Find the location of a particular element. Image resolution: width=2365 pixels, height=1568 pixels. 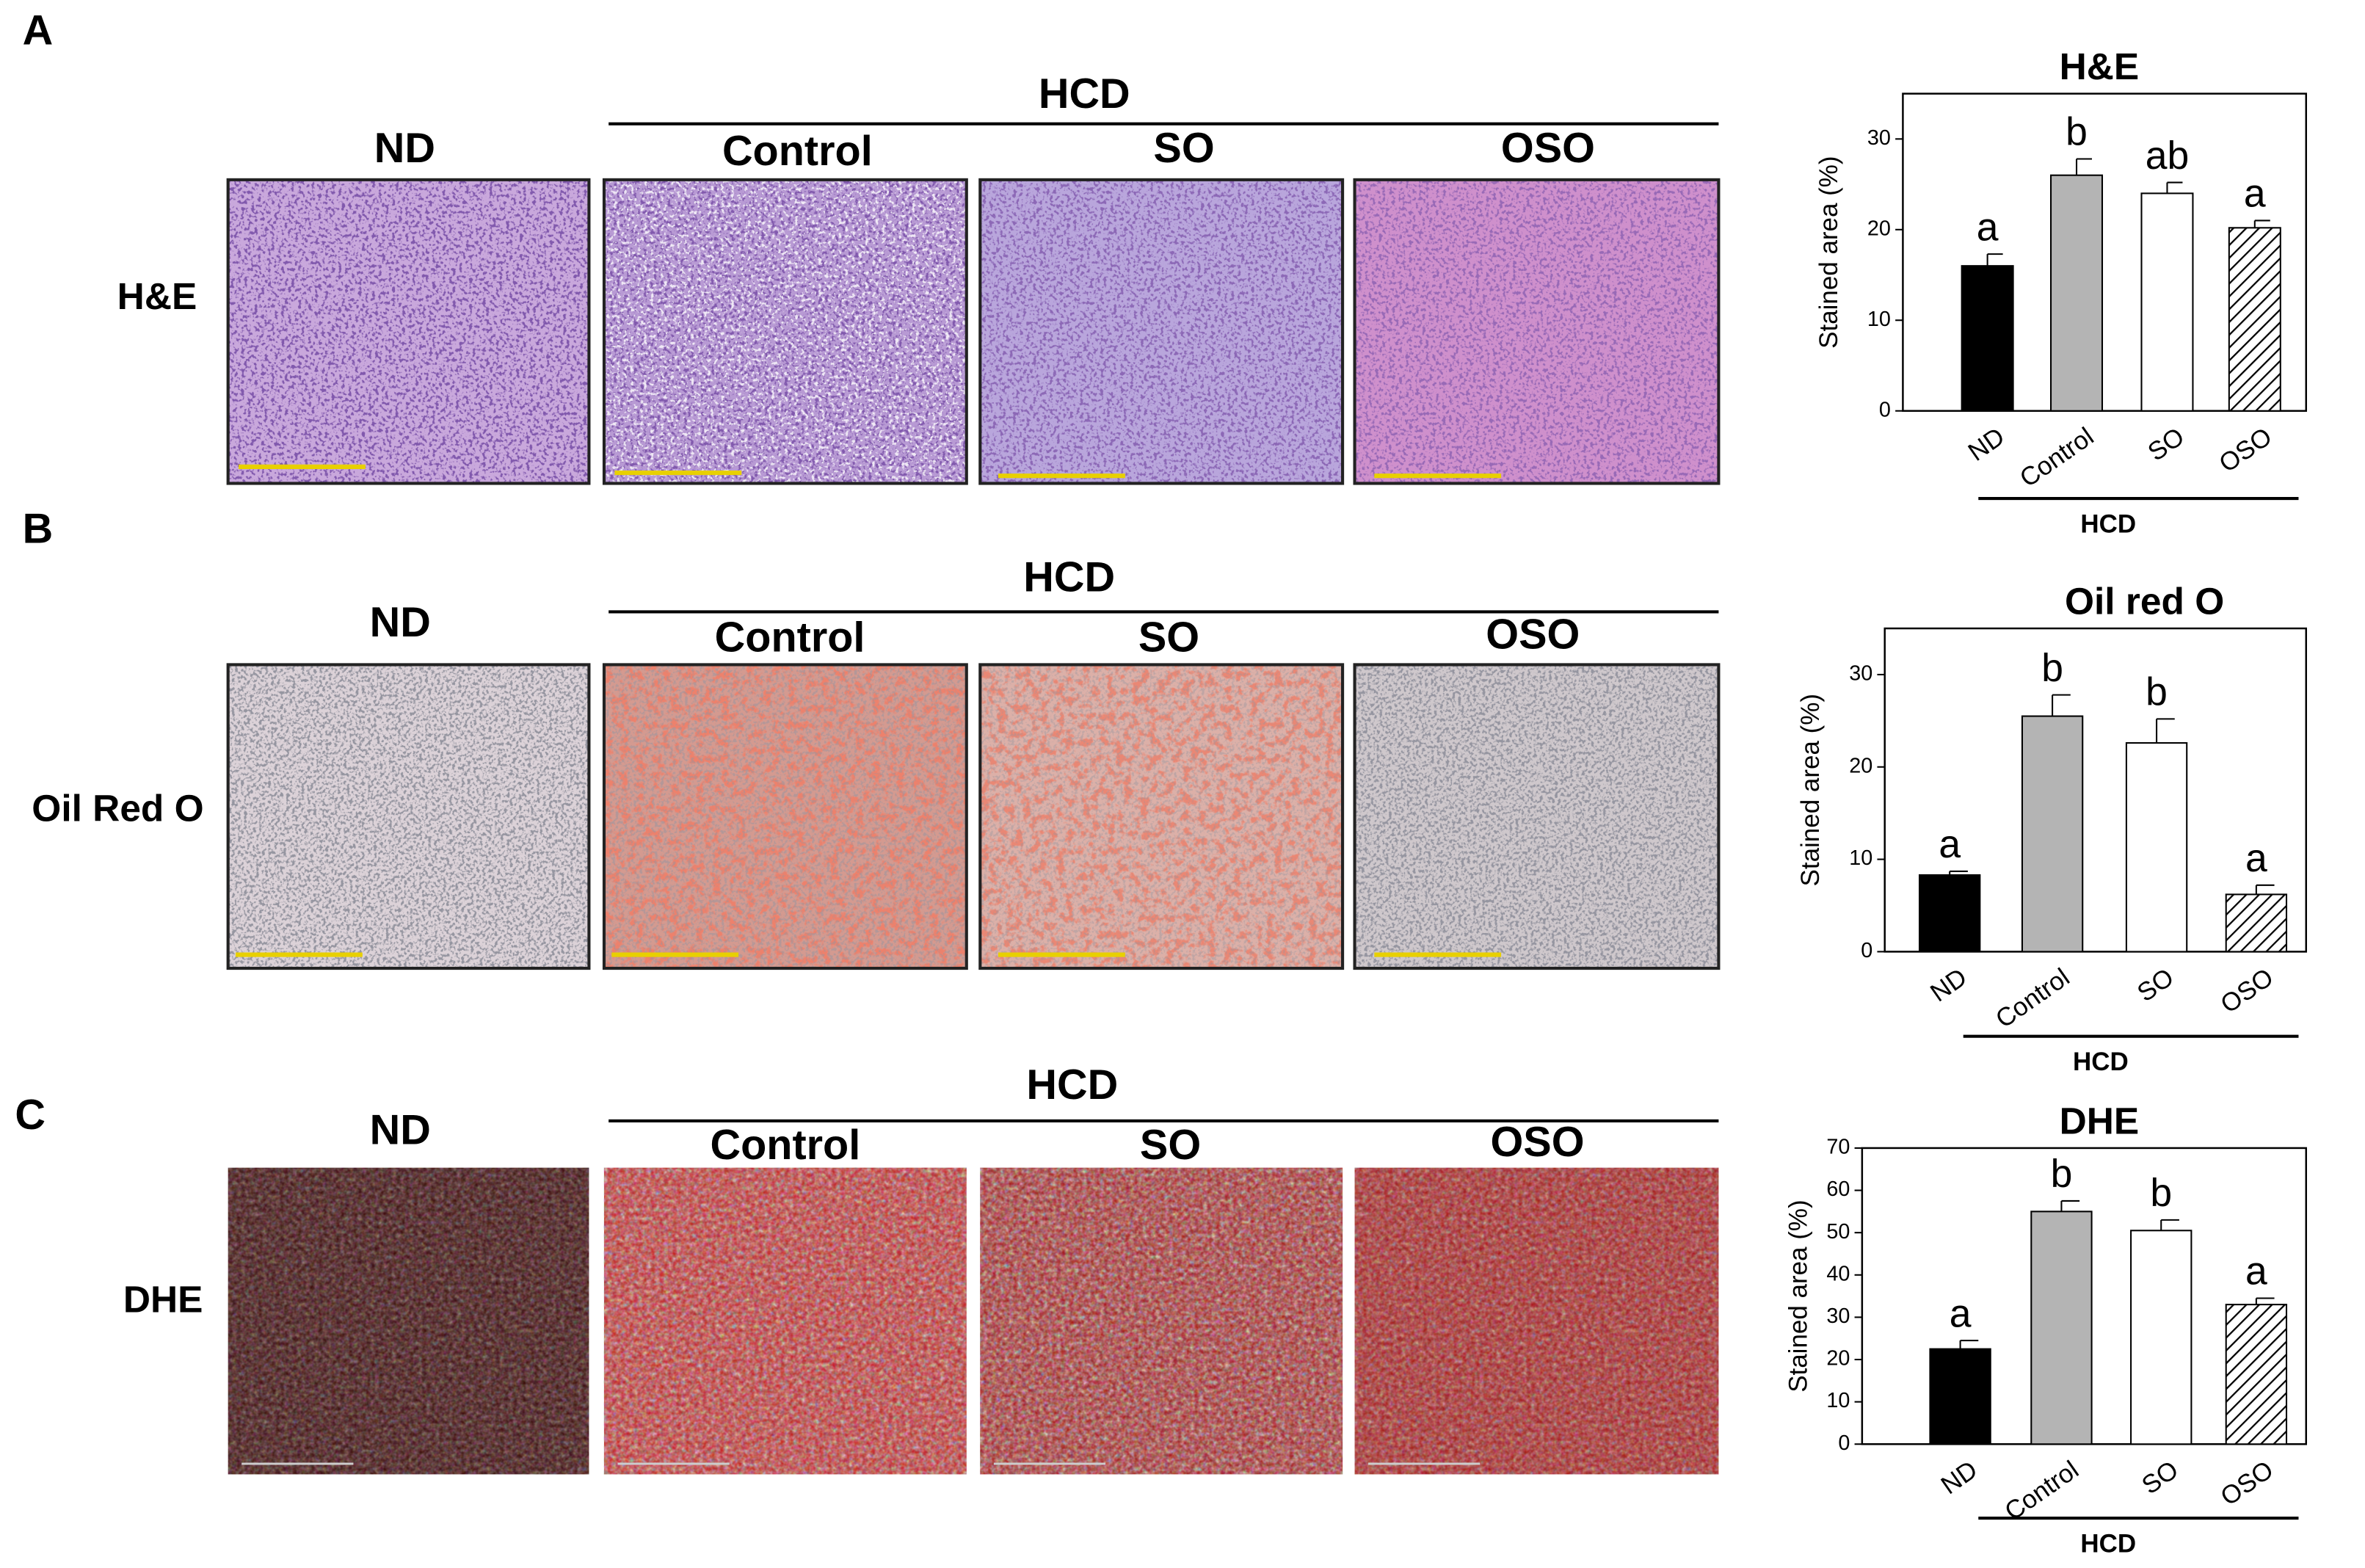

y-tick-label: 50 is located at coordinates (1838, 1232).